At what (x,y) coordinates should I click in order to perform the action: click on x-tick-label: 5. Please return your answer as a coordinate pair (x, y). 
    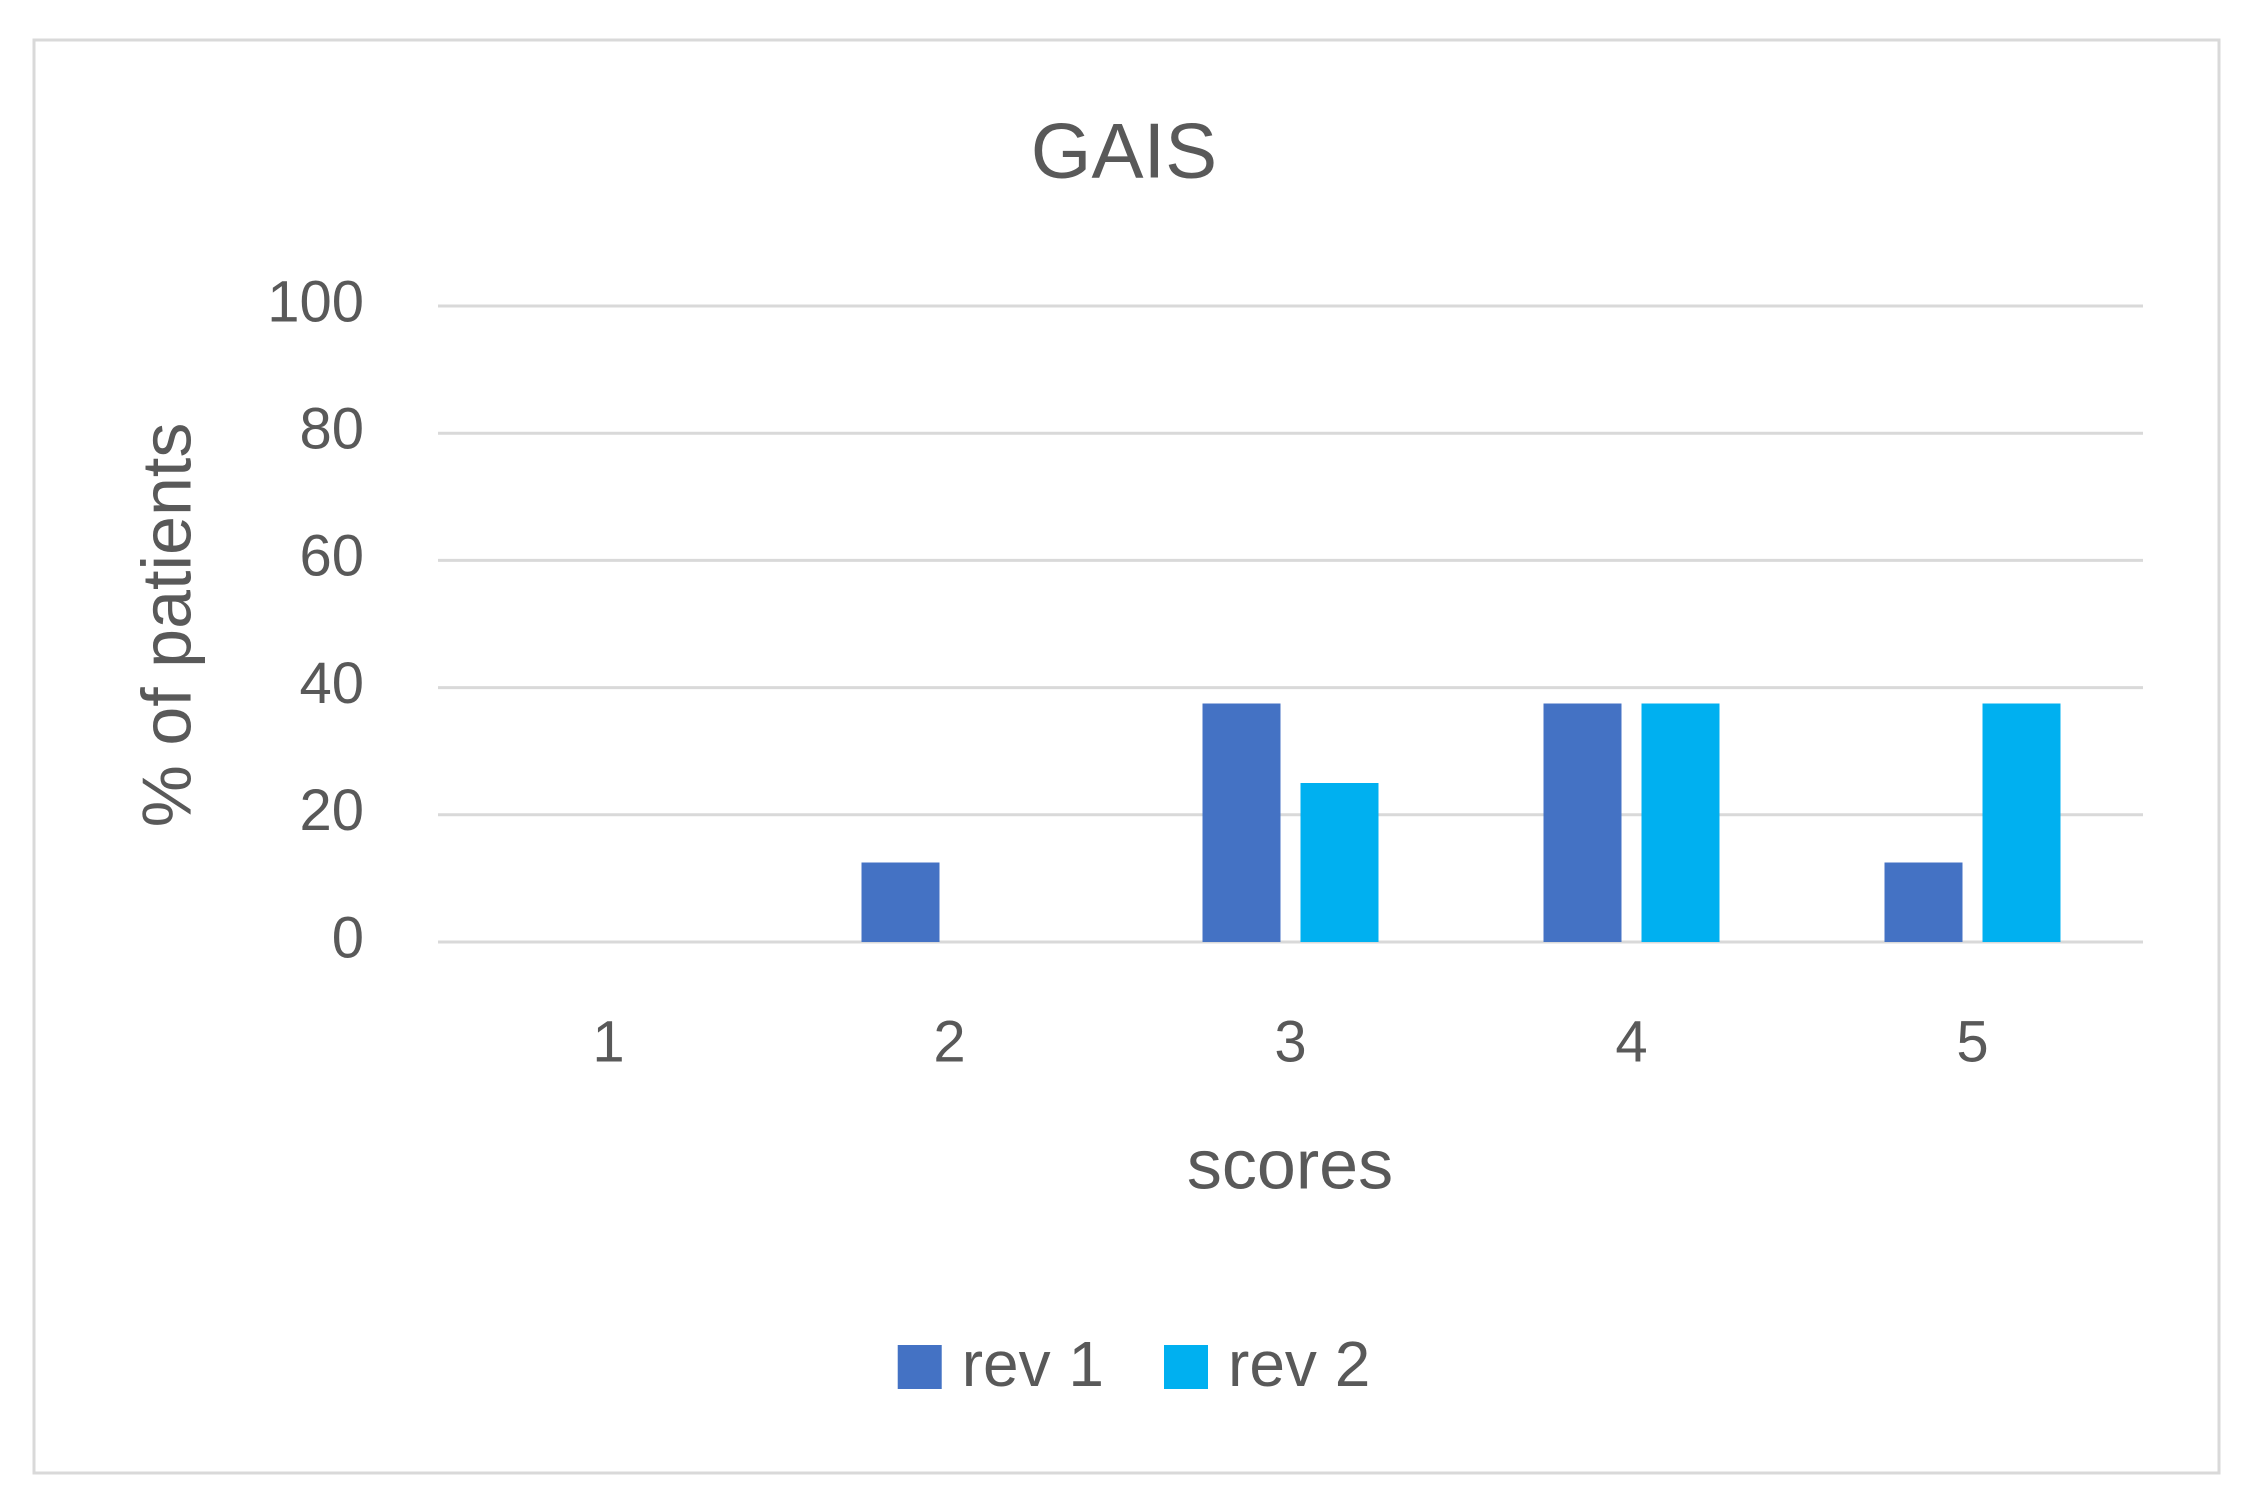
    Looking at the image, I should click on (1972, 1041).